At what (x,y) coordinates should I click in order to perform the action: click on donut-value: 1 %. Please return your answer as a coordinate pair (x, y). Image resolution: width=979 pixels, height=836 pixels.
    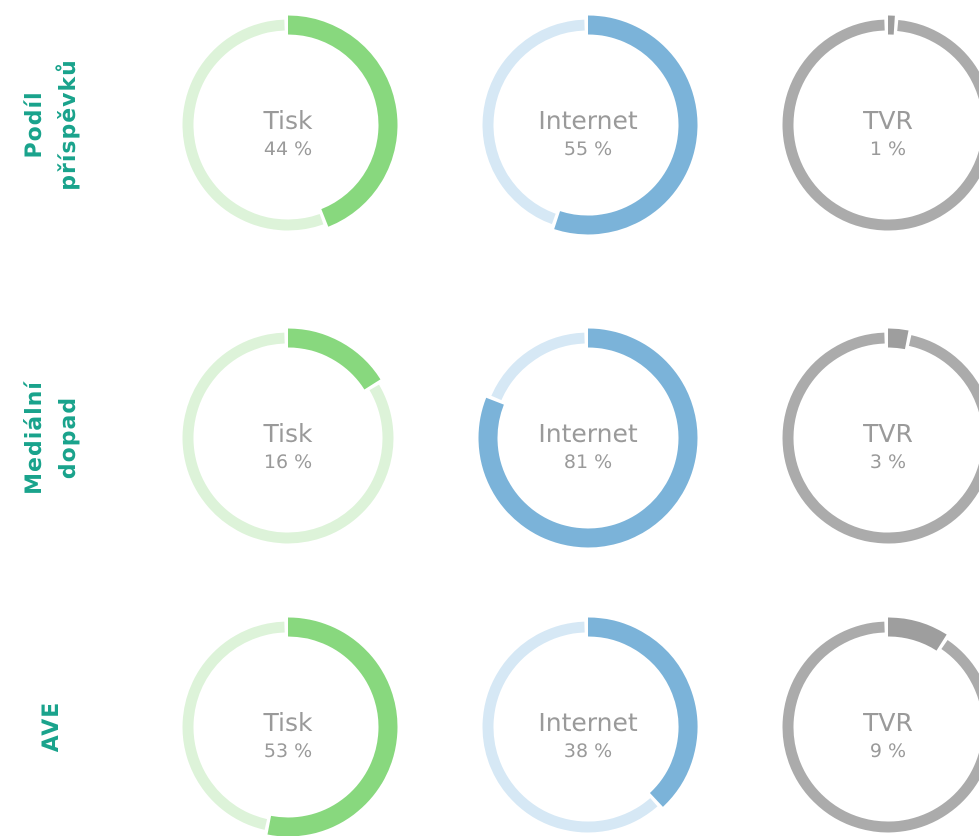
    Looking at the image, I should click on (888, 149).